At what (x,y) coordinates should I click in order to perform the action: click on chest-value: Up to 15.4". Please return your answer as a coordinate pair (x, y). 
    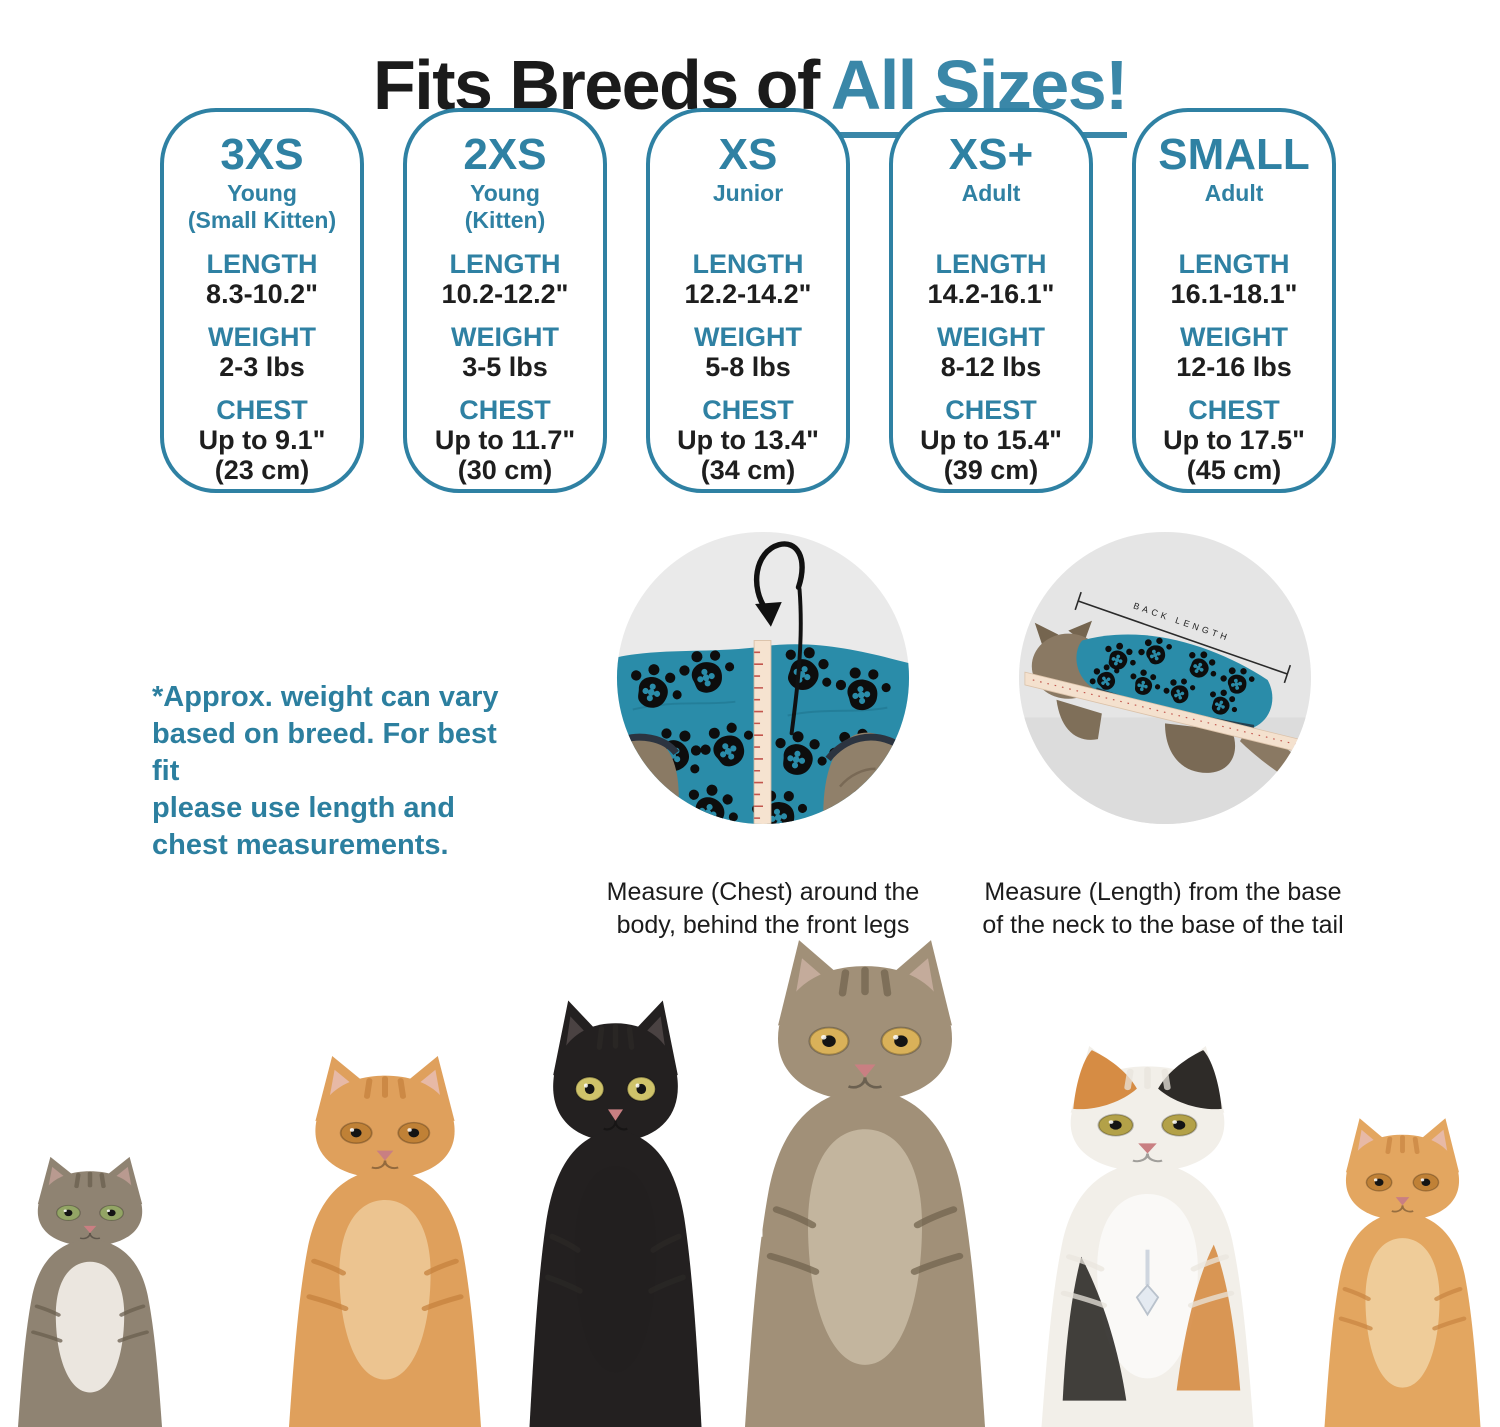
    Looking at the image, I should click on (991, 440).